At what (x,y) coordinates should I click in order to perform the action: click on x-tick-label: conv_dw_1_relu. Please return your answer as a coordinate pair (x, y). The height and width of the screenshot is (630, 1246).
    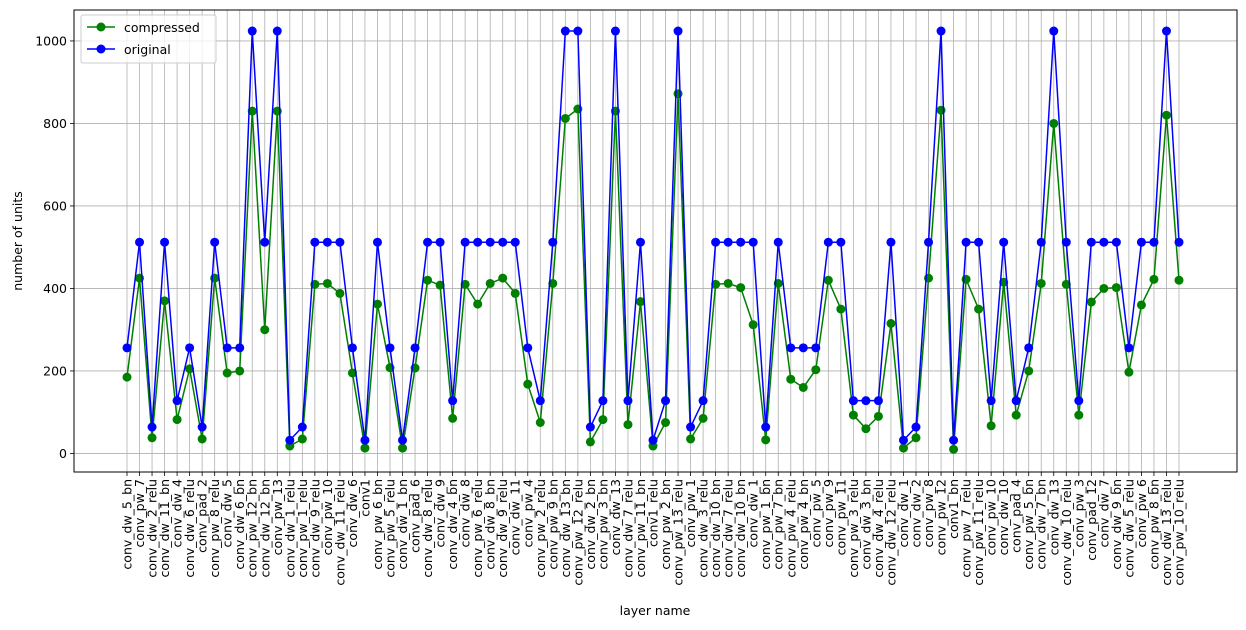
    Looking at the image, I should click on (289, 528).